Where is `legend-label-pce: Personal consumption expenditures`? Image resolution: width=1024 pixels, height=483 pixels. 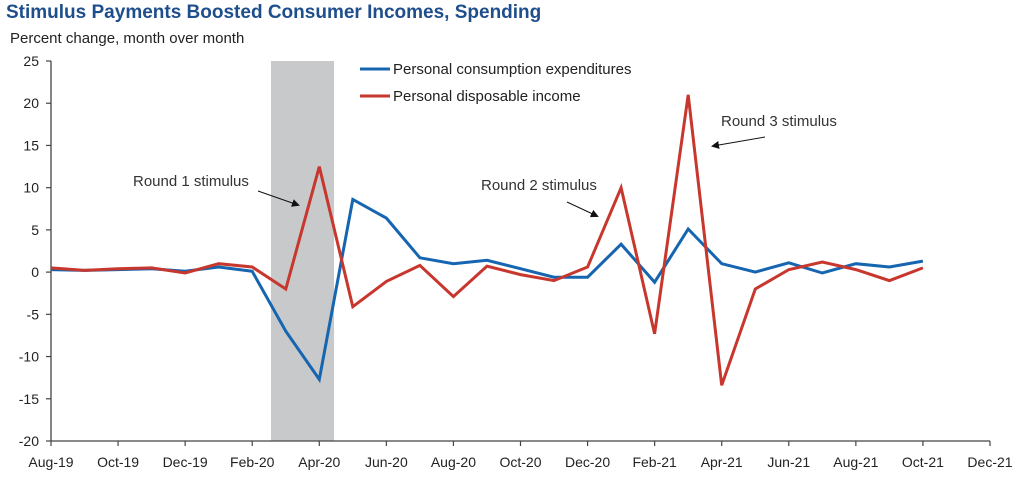
legend-label-pce: Personal consumption expenditures is located at coordinates (512, 69).